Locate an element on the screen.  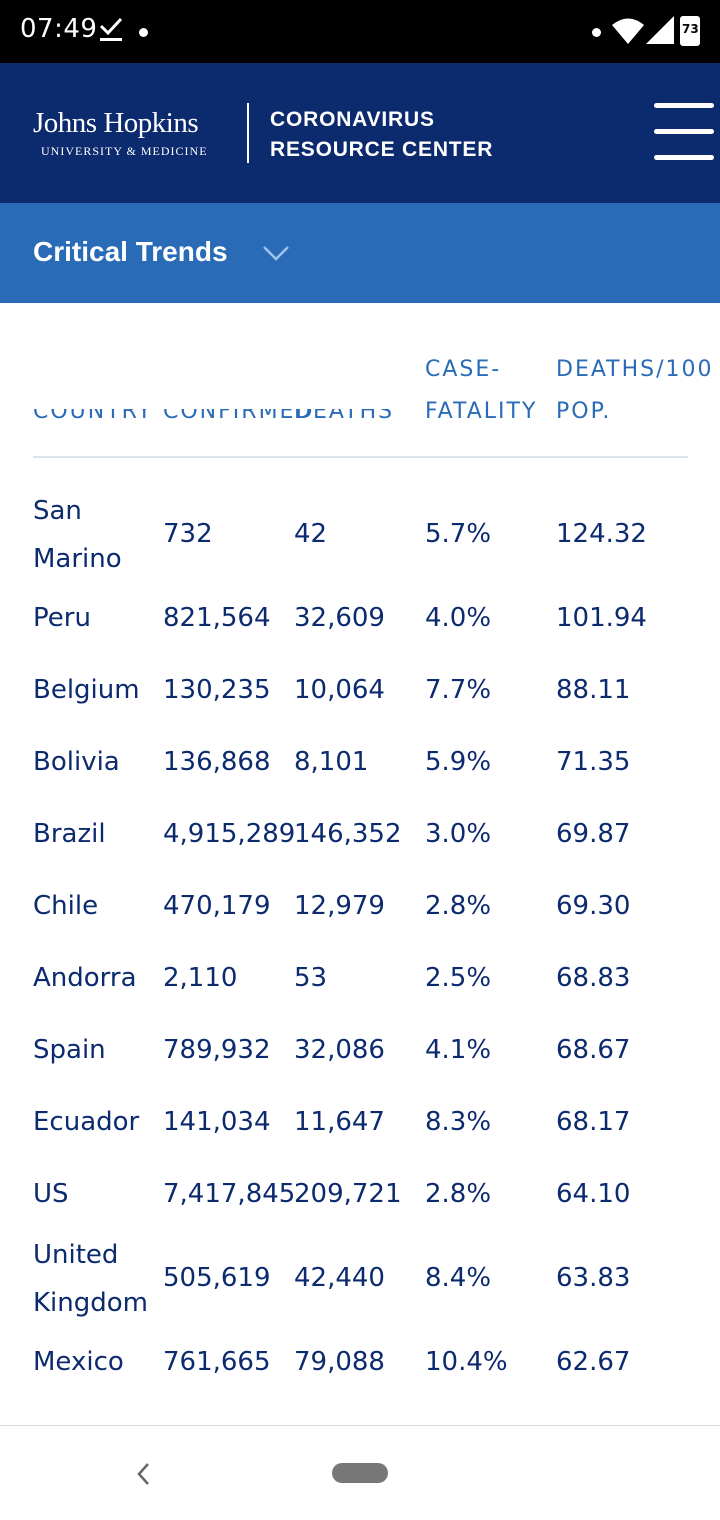
chevron-down-icon is located at coordinates (276, 253).